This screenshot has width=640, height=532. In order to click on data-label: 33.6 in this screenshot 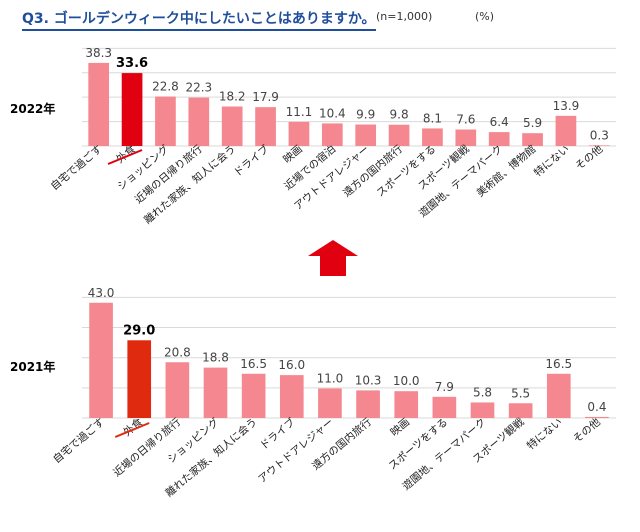, I will do `click(132, 63)`.